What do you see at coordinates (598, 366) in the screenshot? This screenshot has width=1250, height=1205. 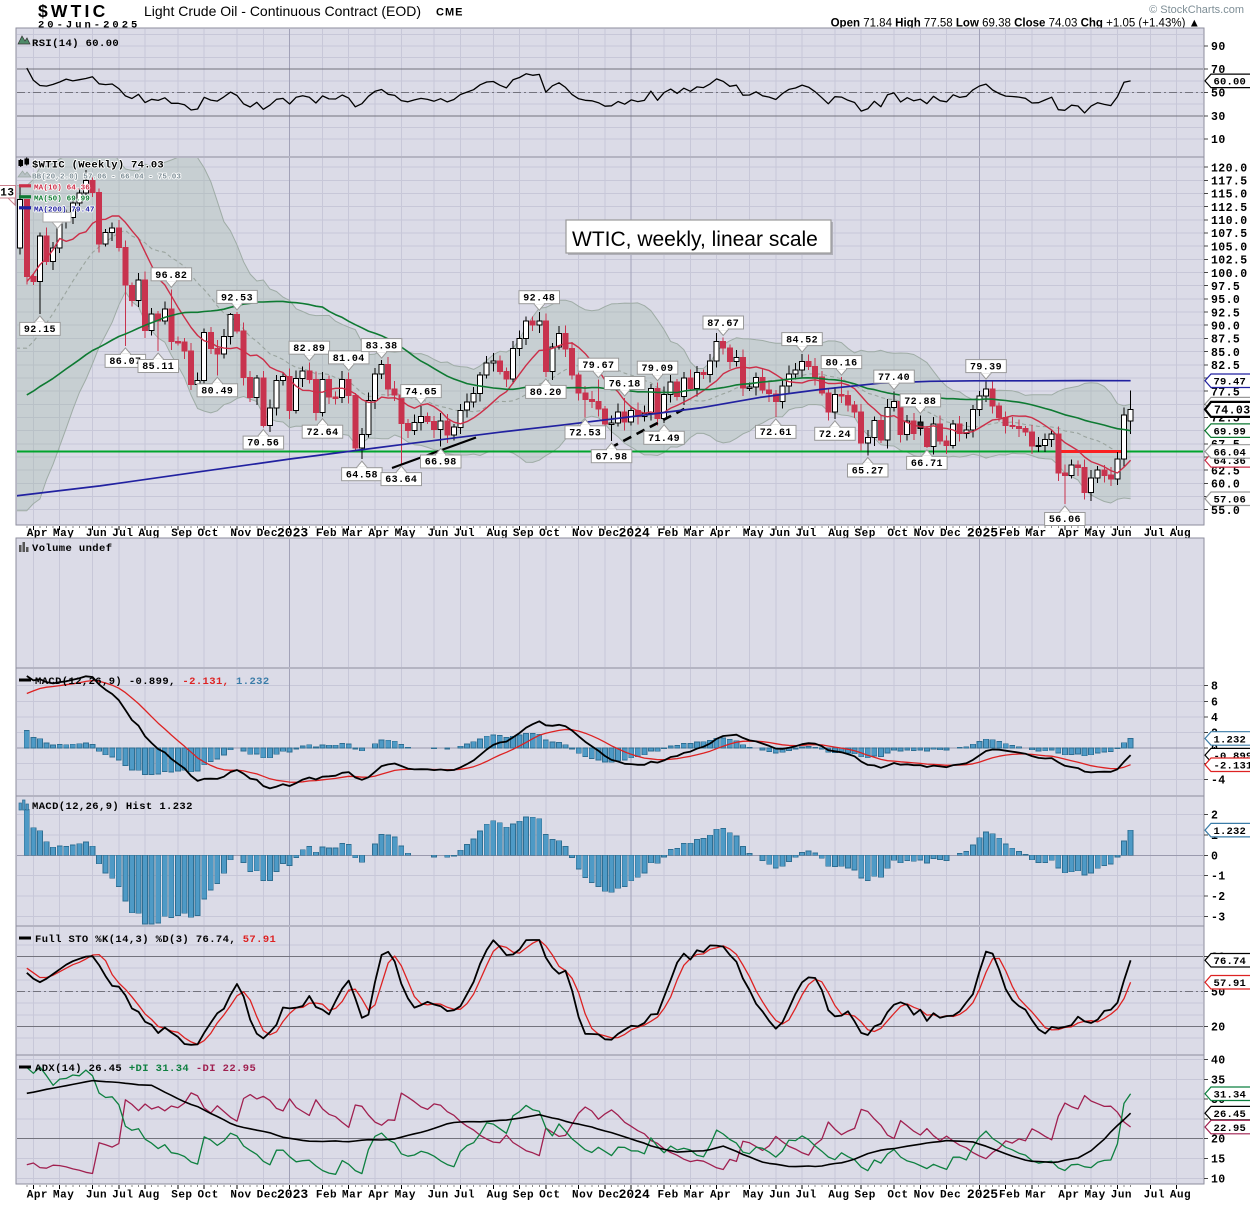 I see `svg-text: 79.67` at bounding box center [598, 366].